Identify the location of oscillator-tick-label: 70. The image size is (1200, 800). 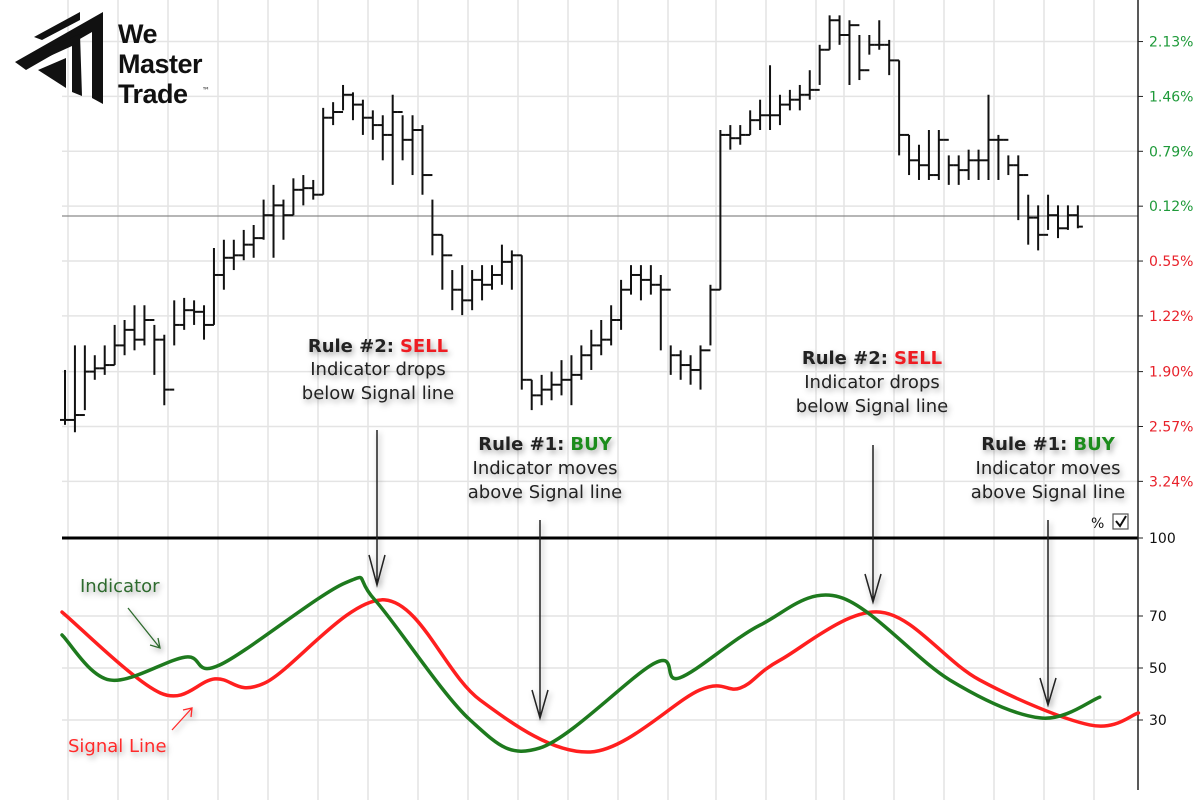
(1158, 617).